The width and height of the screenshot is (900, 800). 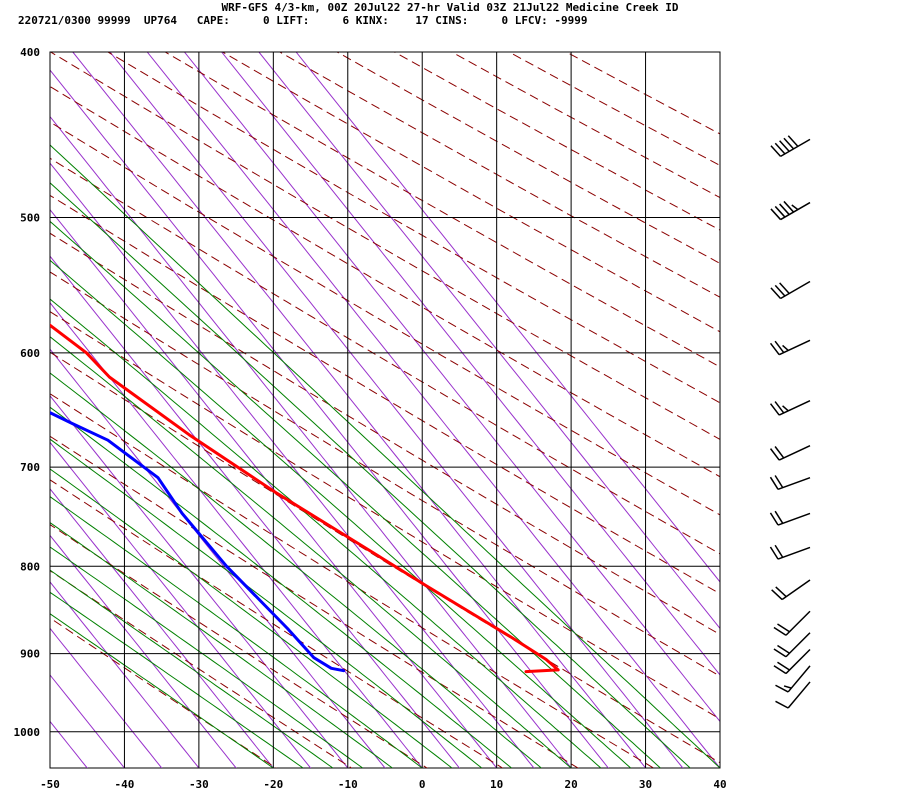 I want to click on pressure-tick-label: 900, so click(x=30, y=654).